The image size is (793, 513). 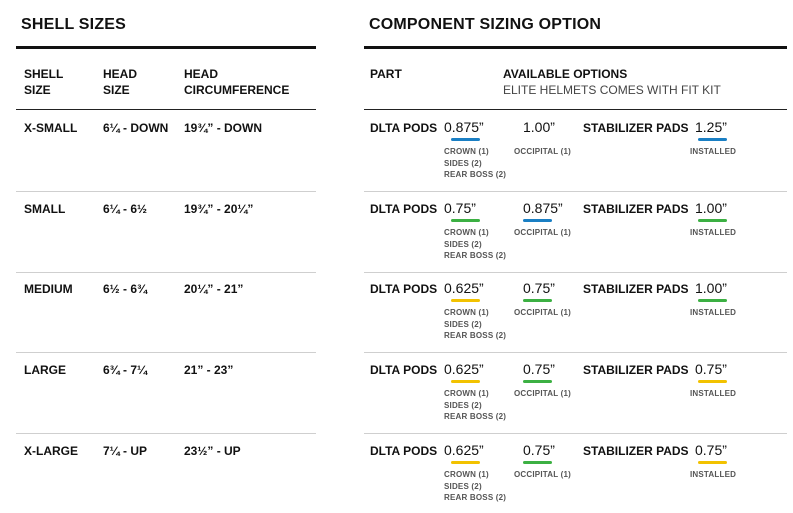 What do you see at coordinates (711, 127) in the screenshot?
I see `stabilizer-pad-value: 1.25”` at bounding box center [711, 127].